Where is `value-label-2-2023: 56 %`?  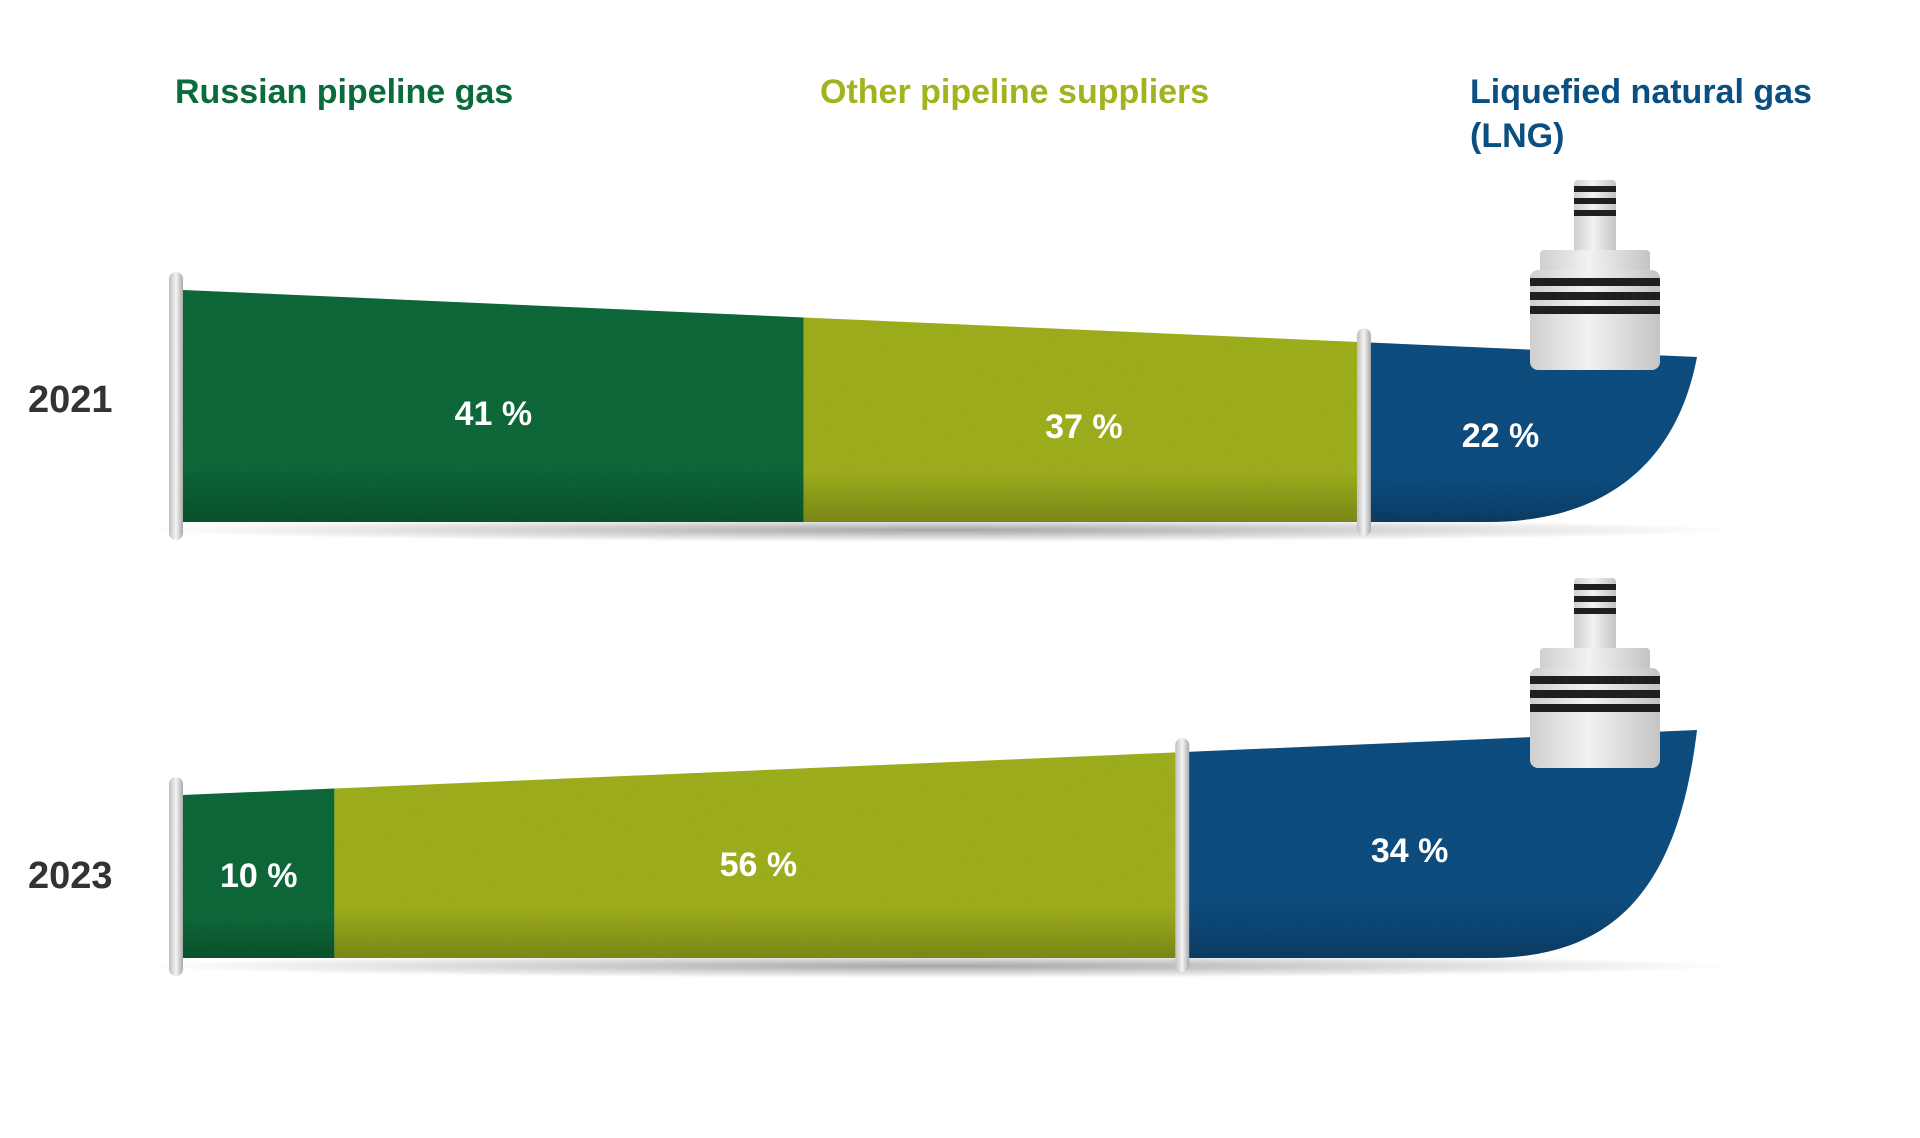 value-label-2-2023: 56 % is located at coordinates (759, 865).